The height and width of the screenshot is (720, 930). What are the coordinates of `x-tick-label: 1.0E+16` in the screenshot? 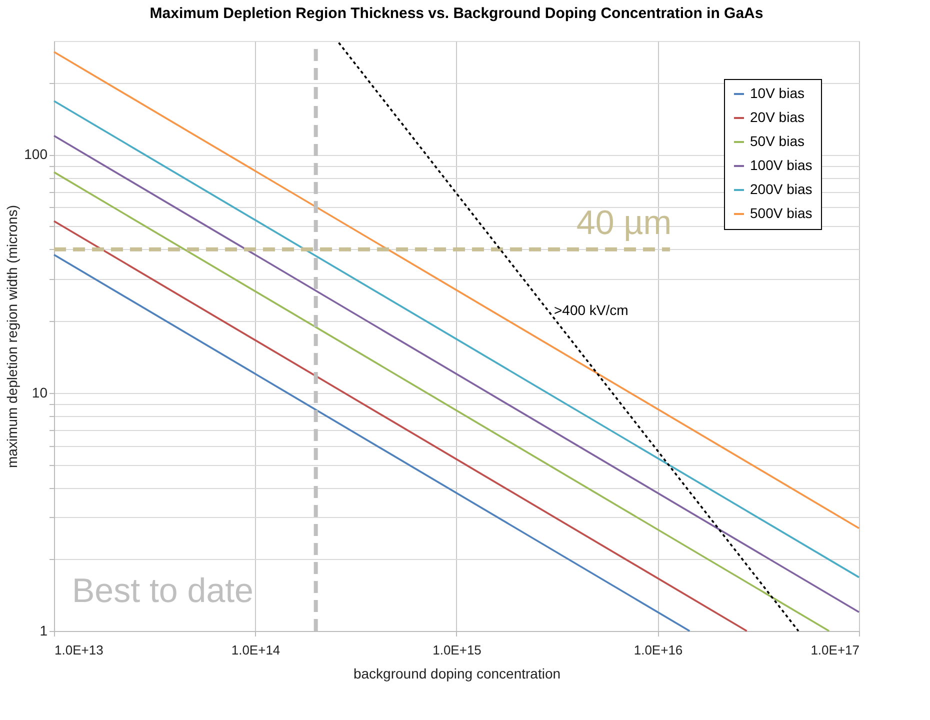 It's located at (658, 650).